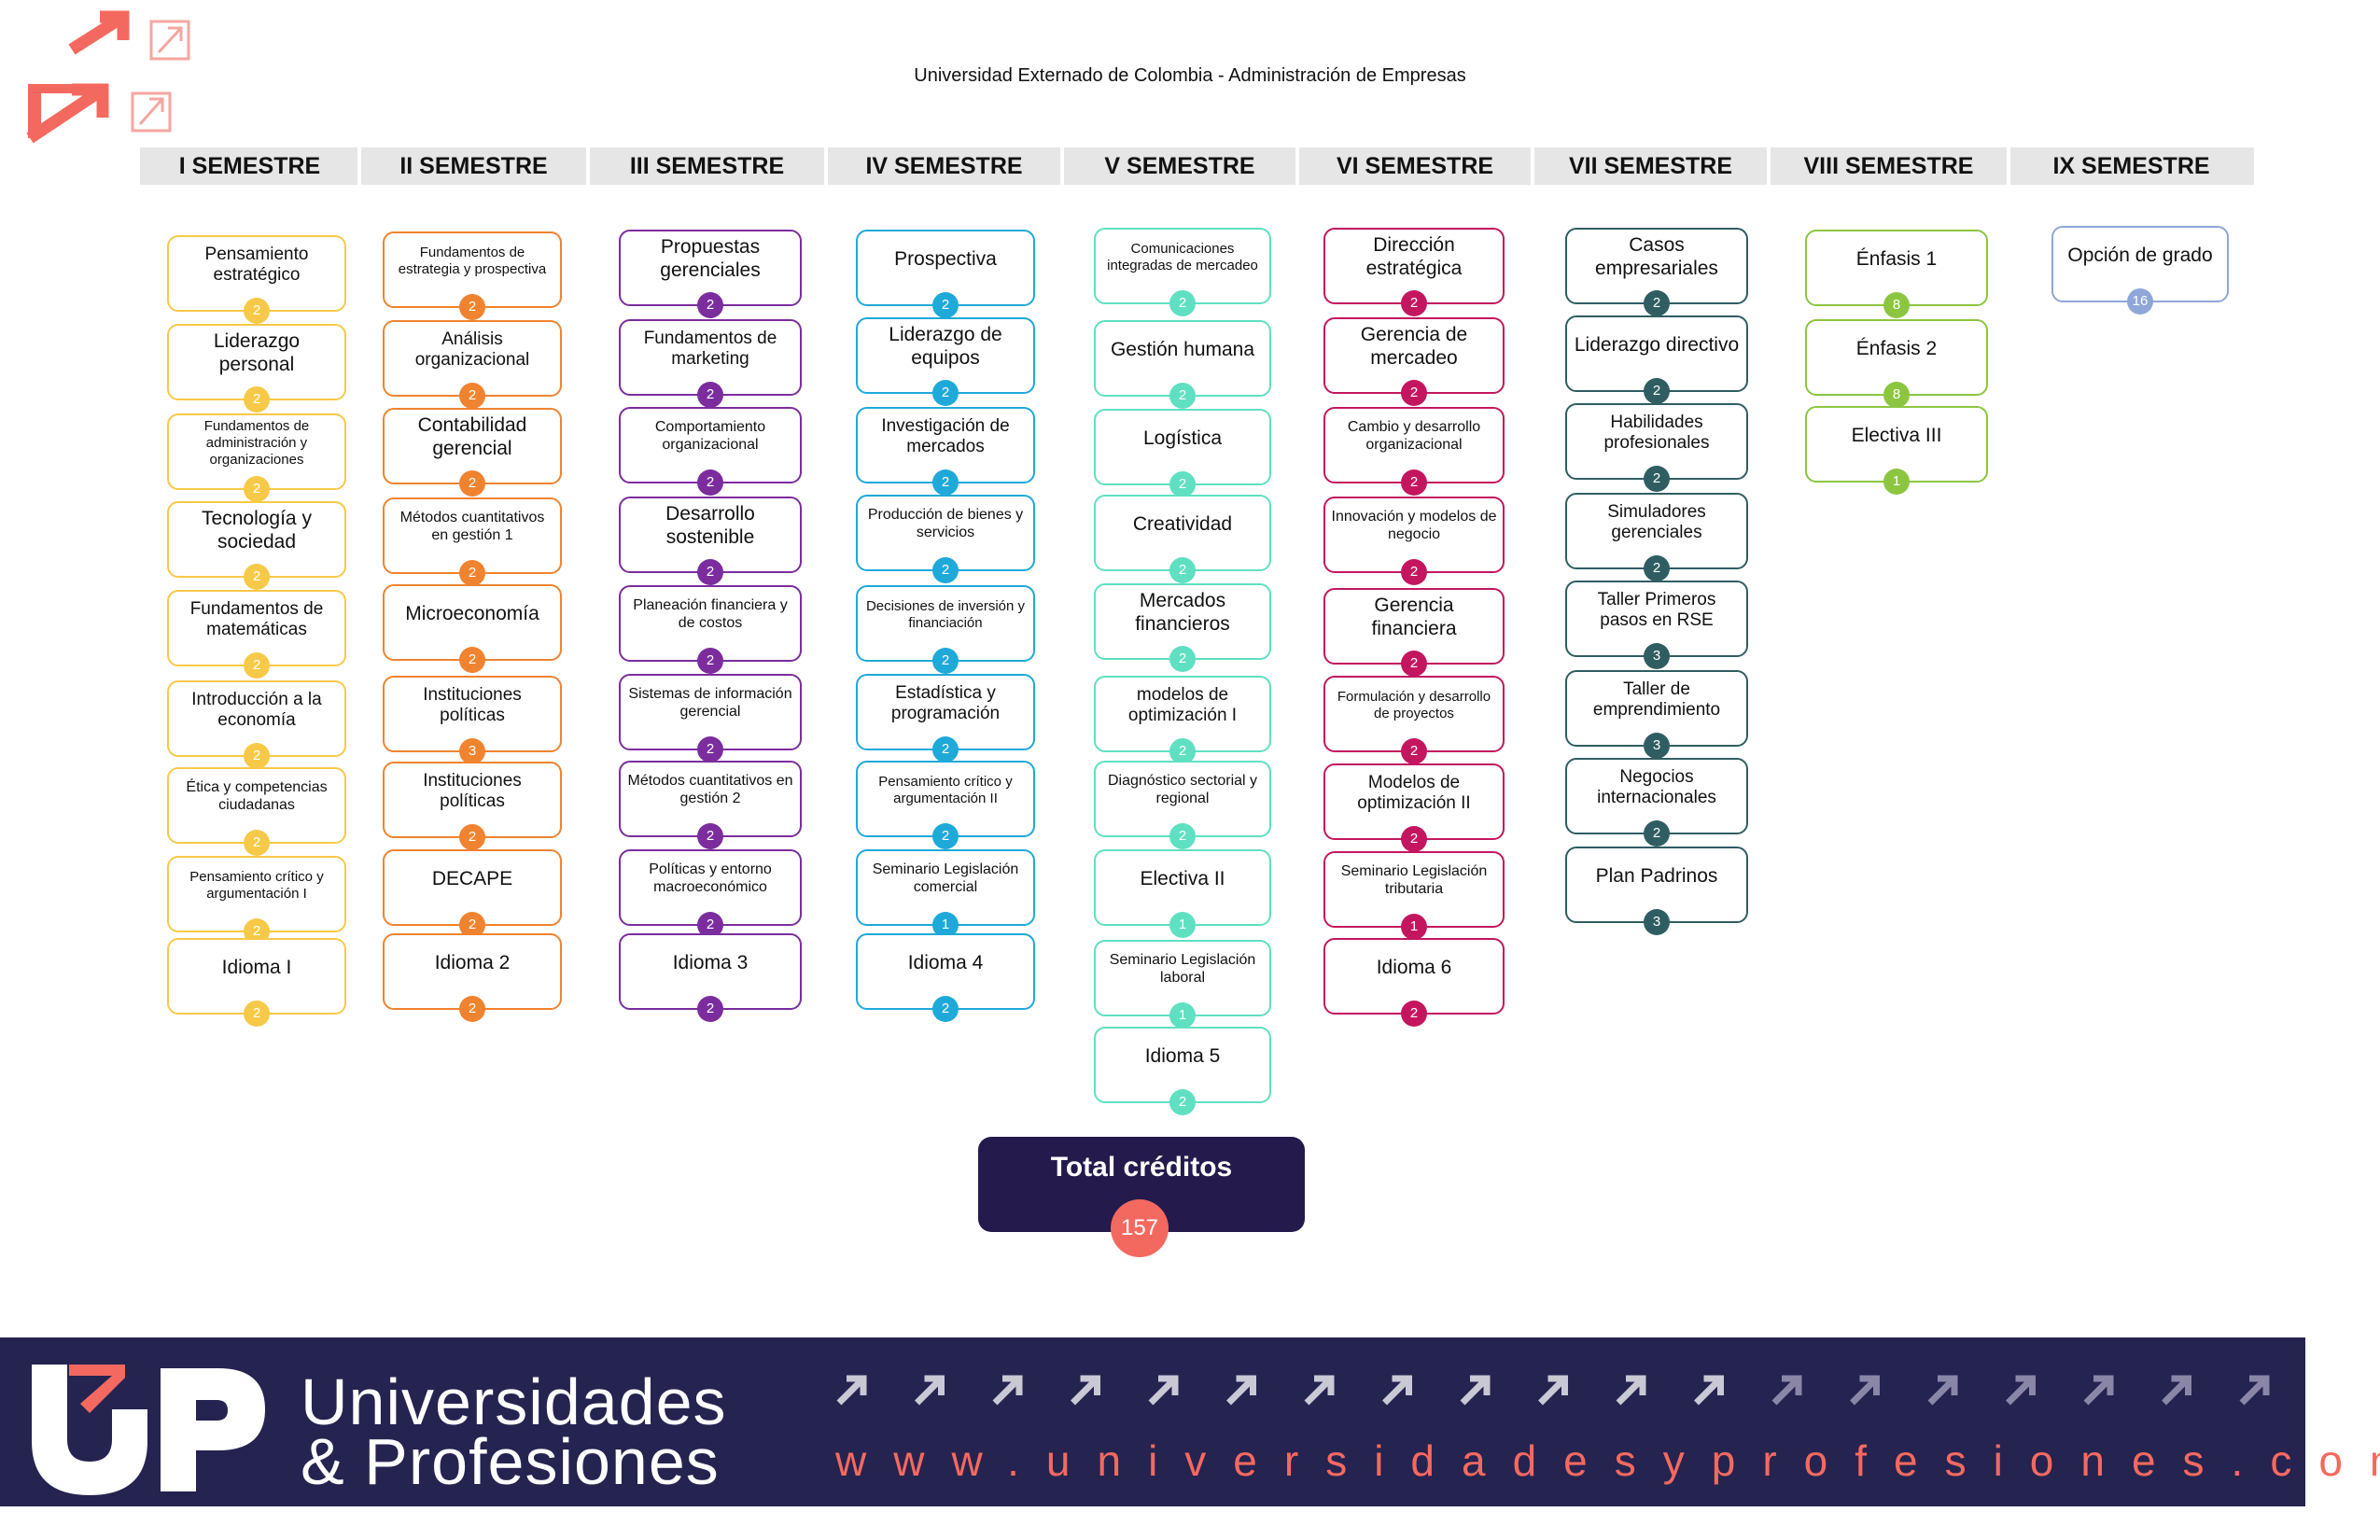 The width and height of the screenshot is (2380, 1540). What do you see at coordinates (1141, 1167) in the screenshot?
I see `total-credits-label: Total créditos` at bounding box center [1141, 1167].